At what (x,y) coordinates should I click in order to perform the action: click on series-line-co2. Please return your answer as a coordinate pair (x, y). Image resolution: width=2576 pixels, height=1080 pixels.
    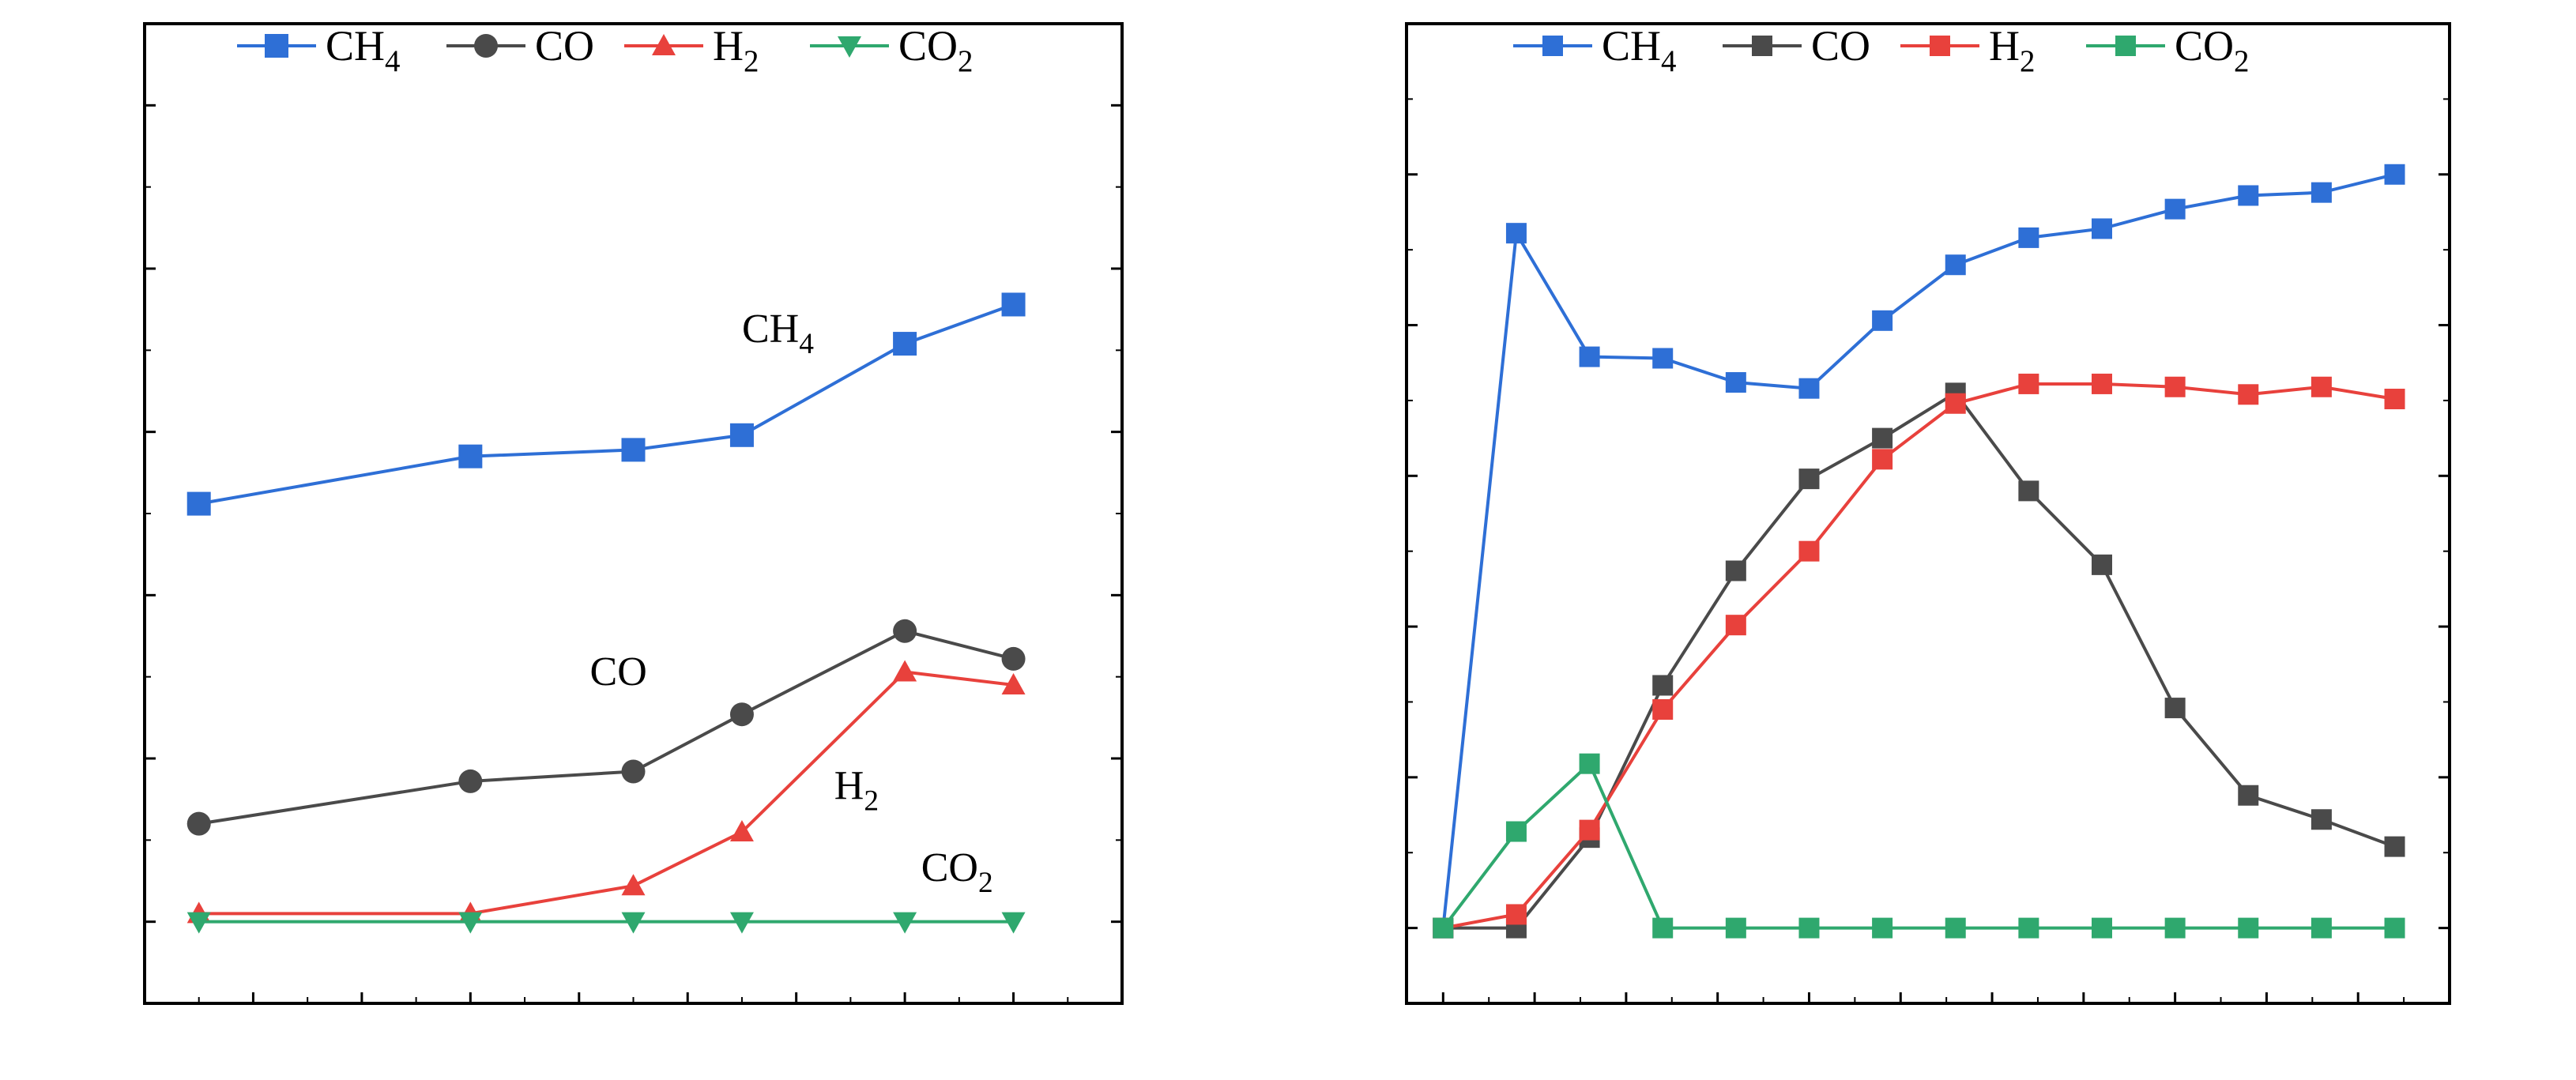
    Looking at the image, I should click on (1918, 845).